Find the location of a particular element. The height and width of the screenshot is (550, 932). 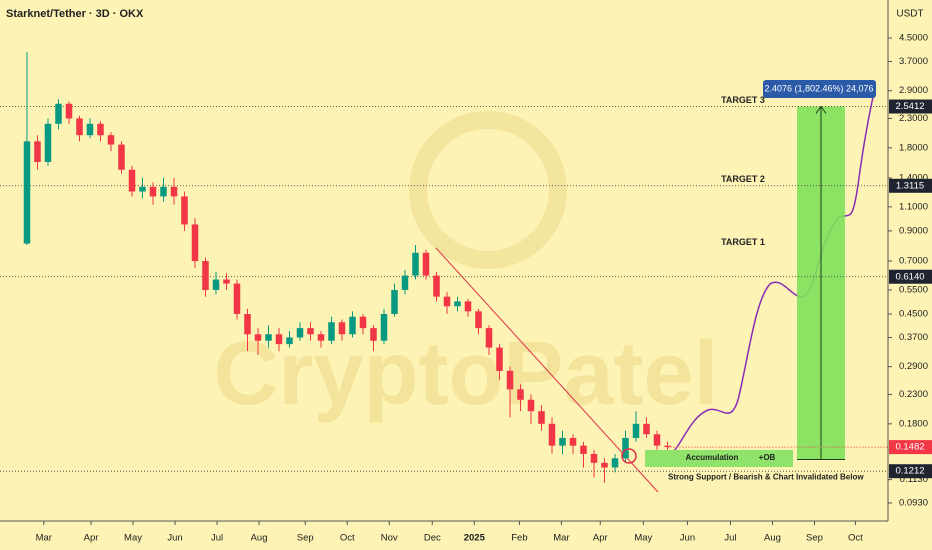

y-tick-label: 0.2900 is located at coordinates (913, 366).